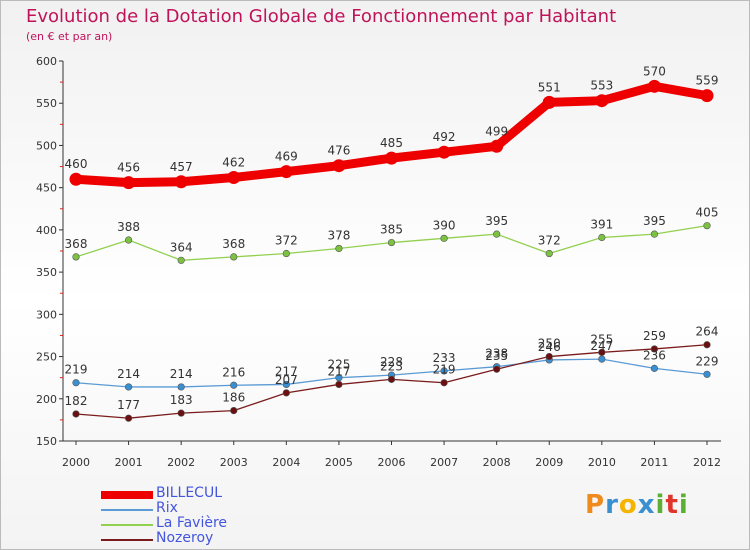  I want to click on data-label-billecul: 485, so click(391, 143).